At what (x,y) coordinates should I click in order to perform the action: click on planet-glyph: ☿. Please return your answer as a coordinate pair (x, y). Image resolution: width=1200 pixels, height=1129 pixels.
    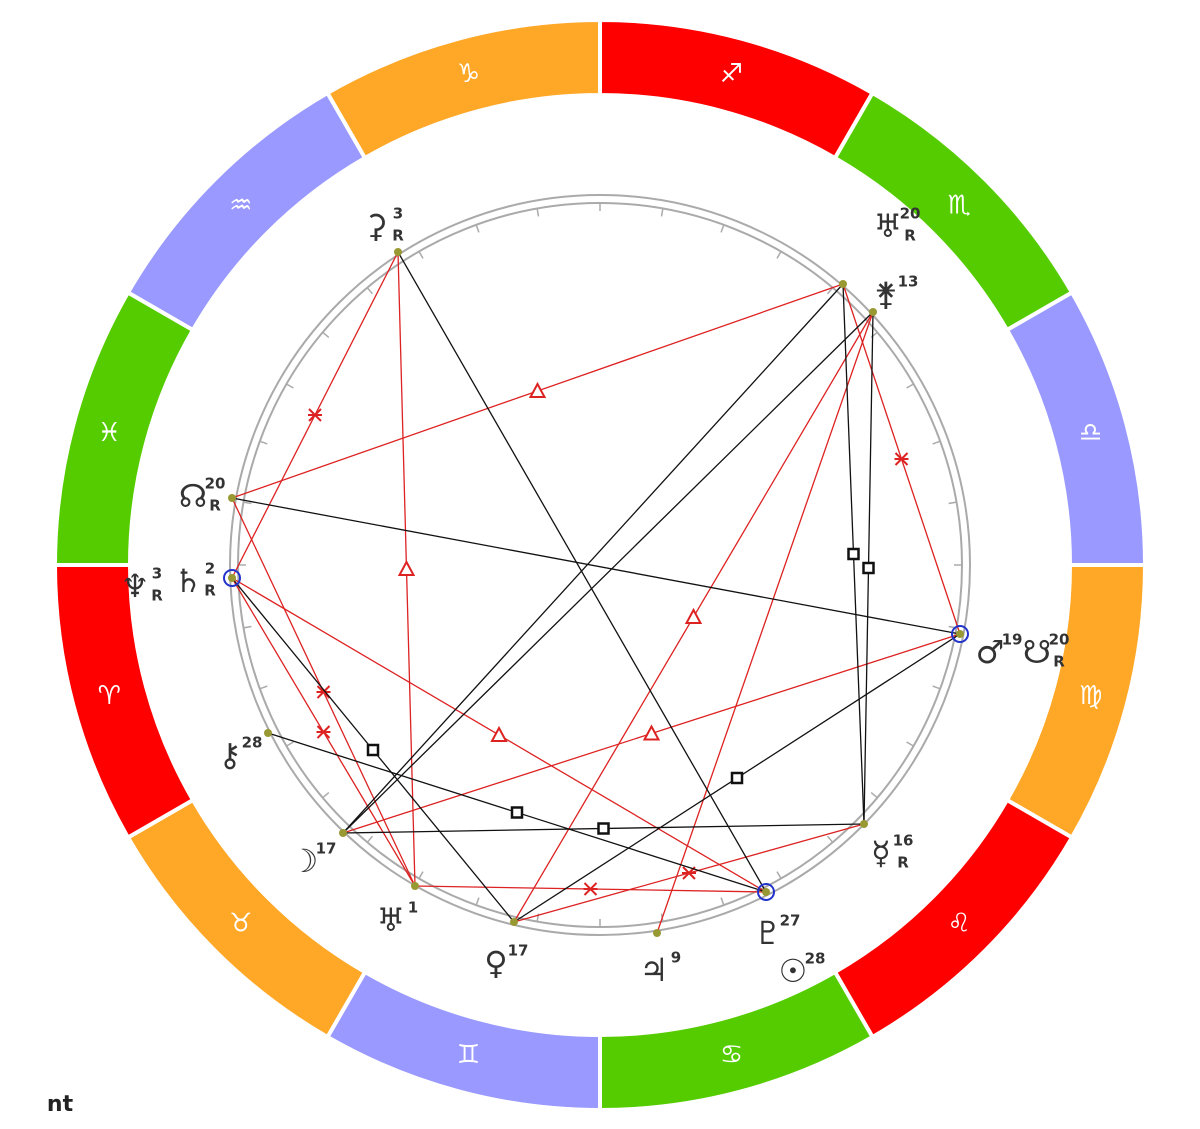
    Looking at the image, I should click on (881, 853).